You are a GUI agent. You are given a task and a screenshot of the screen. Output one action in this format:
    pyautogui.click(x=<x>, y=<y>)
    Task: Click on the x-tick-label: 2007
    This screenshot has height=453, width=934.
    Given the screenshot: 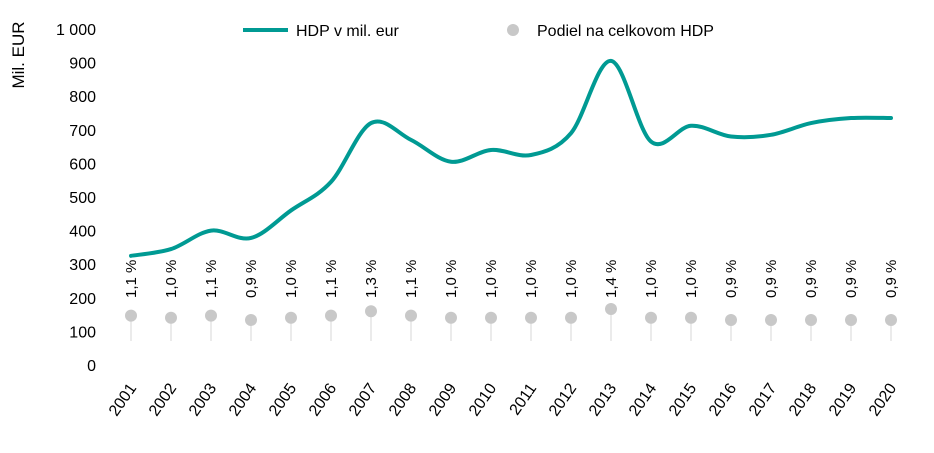 What is the action you would take?
    pyautogui.click(x=363, y=399)
    